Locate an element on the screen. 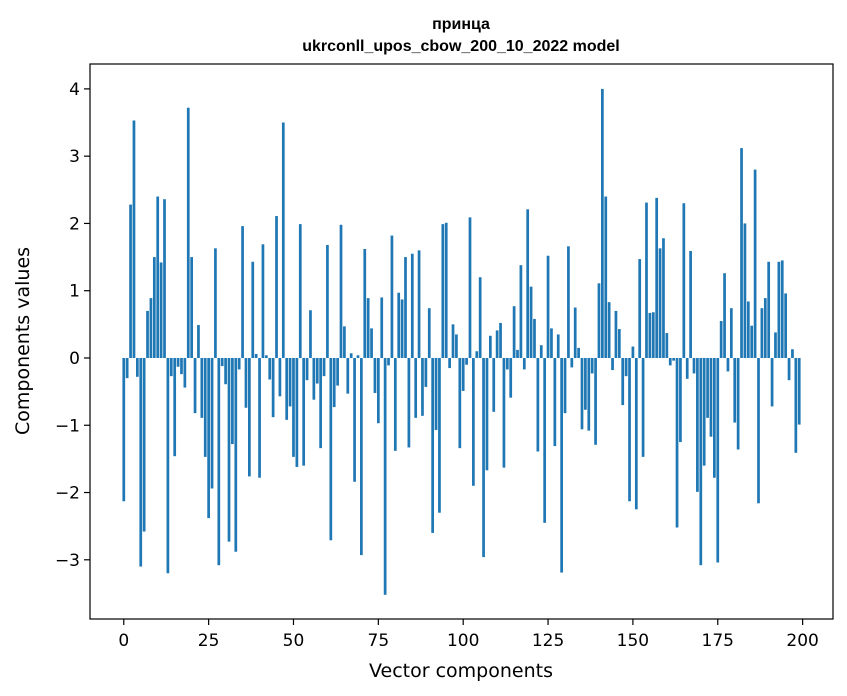  y-axis-ticks: −3 −2 −1 0 1 2 3 4 is located at coordinates (72, 325).